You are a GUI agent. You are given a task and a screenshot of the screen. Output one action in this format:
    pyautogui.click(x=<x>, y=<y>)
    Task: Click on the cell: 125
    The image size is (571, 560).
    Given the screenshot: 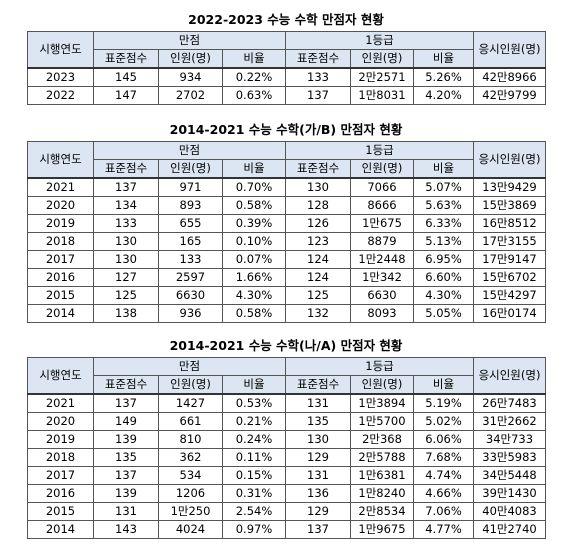 What is the action you would take?
    pyautogui.click(x=318, y=295)
    